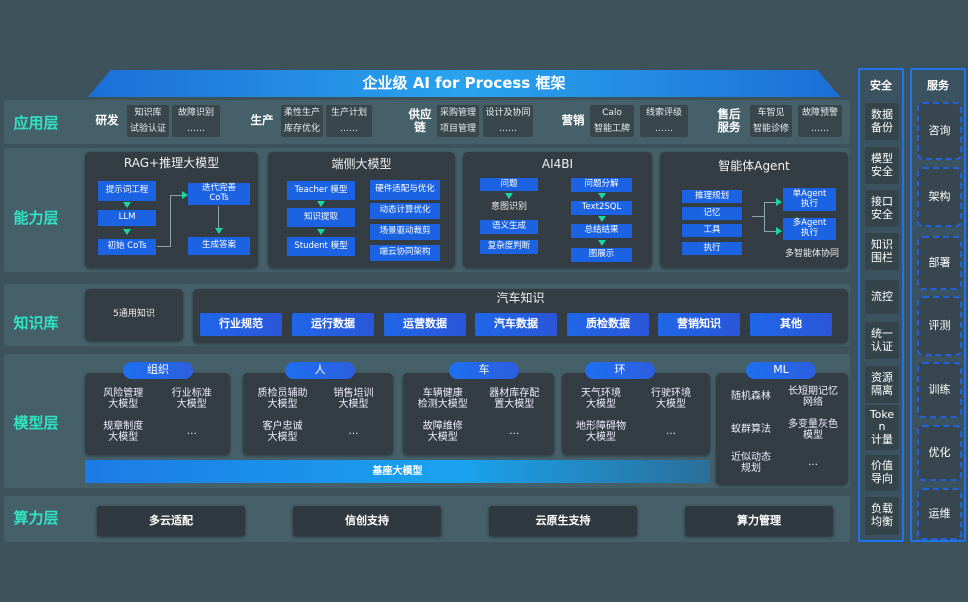 The image size is (968, 602). Describe the element at coordinates (882, 208) in the screenshot. I see `security-item: 接口 安全` at that location.